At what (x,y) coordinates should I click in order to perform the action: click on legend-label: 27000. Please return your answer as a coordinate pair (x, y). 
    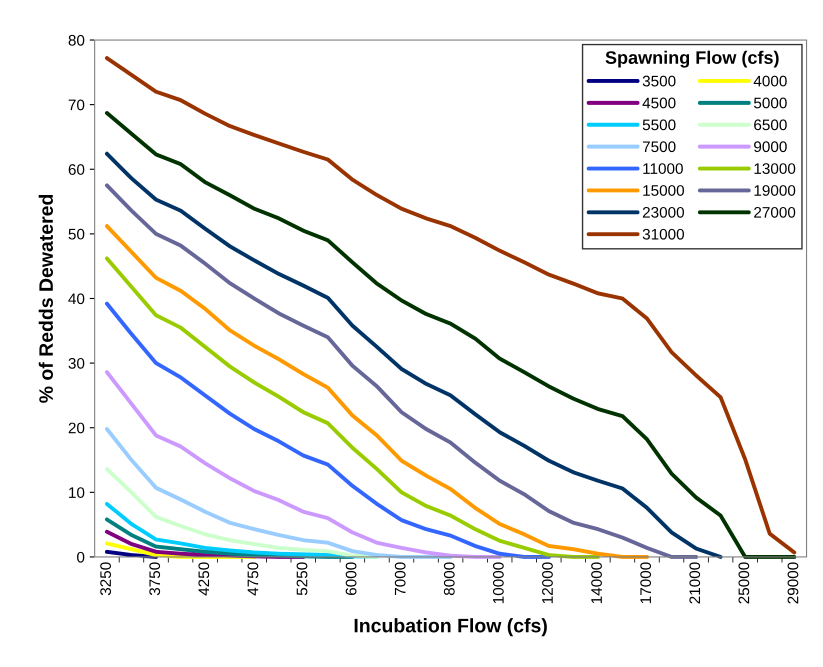
    Looking at the image, I should click on (775, 212).